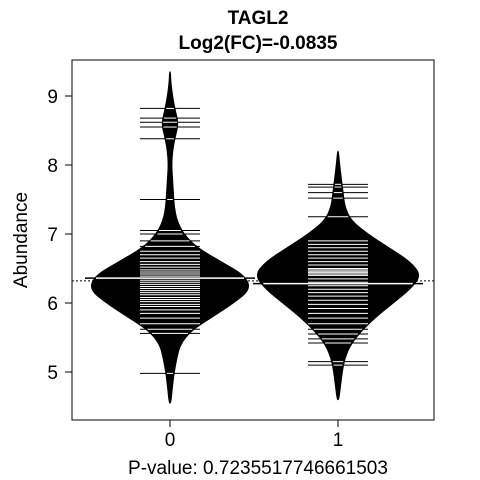 This screenshot has width=480, height=480. What do you see at coordinates (258, 468) in the screenshot?
I see `x-axis-label: P-value: 0.7235517746661503` at bounding box center [258, 468].